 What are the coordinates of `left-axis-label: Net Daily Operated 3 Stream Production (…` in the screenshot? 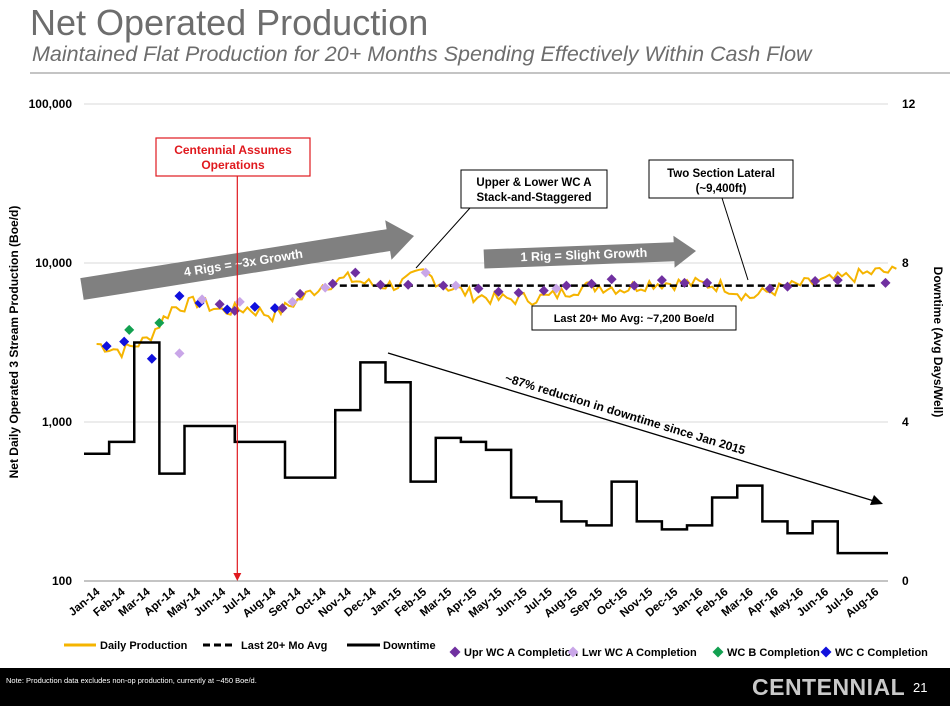 It's located at (14, 342).